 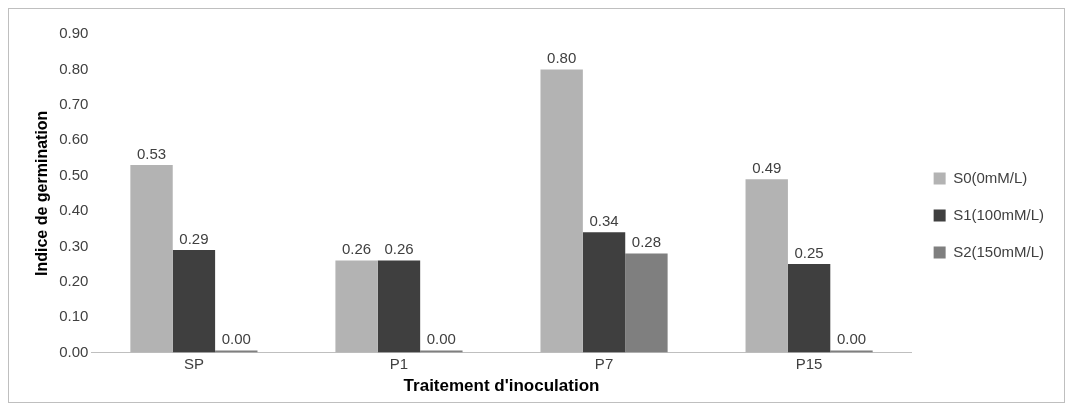 What do you see at coordinates (74, 68) in the screenshot?
I see `y-tick-label: 0.80` at bounding box center [74, 68].